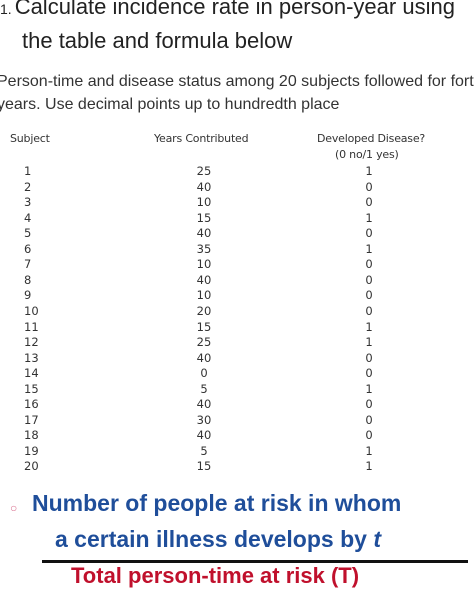 Image resolution: width=474 pixels, height=595 pixels. What do you see at coordinates (28, 186) in the screenshot?
I see `cell-subject: 2` at bounding box center [28, 186].